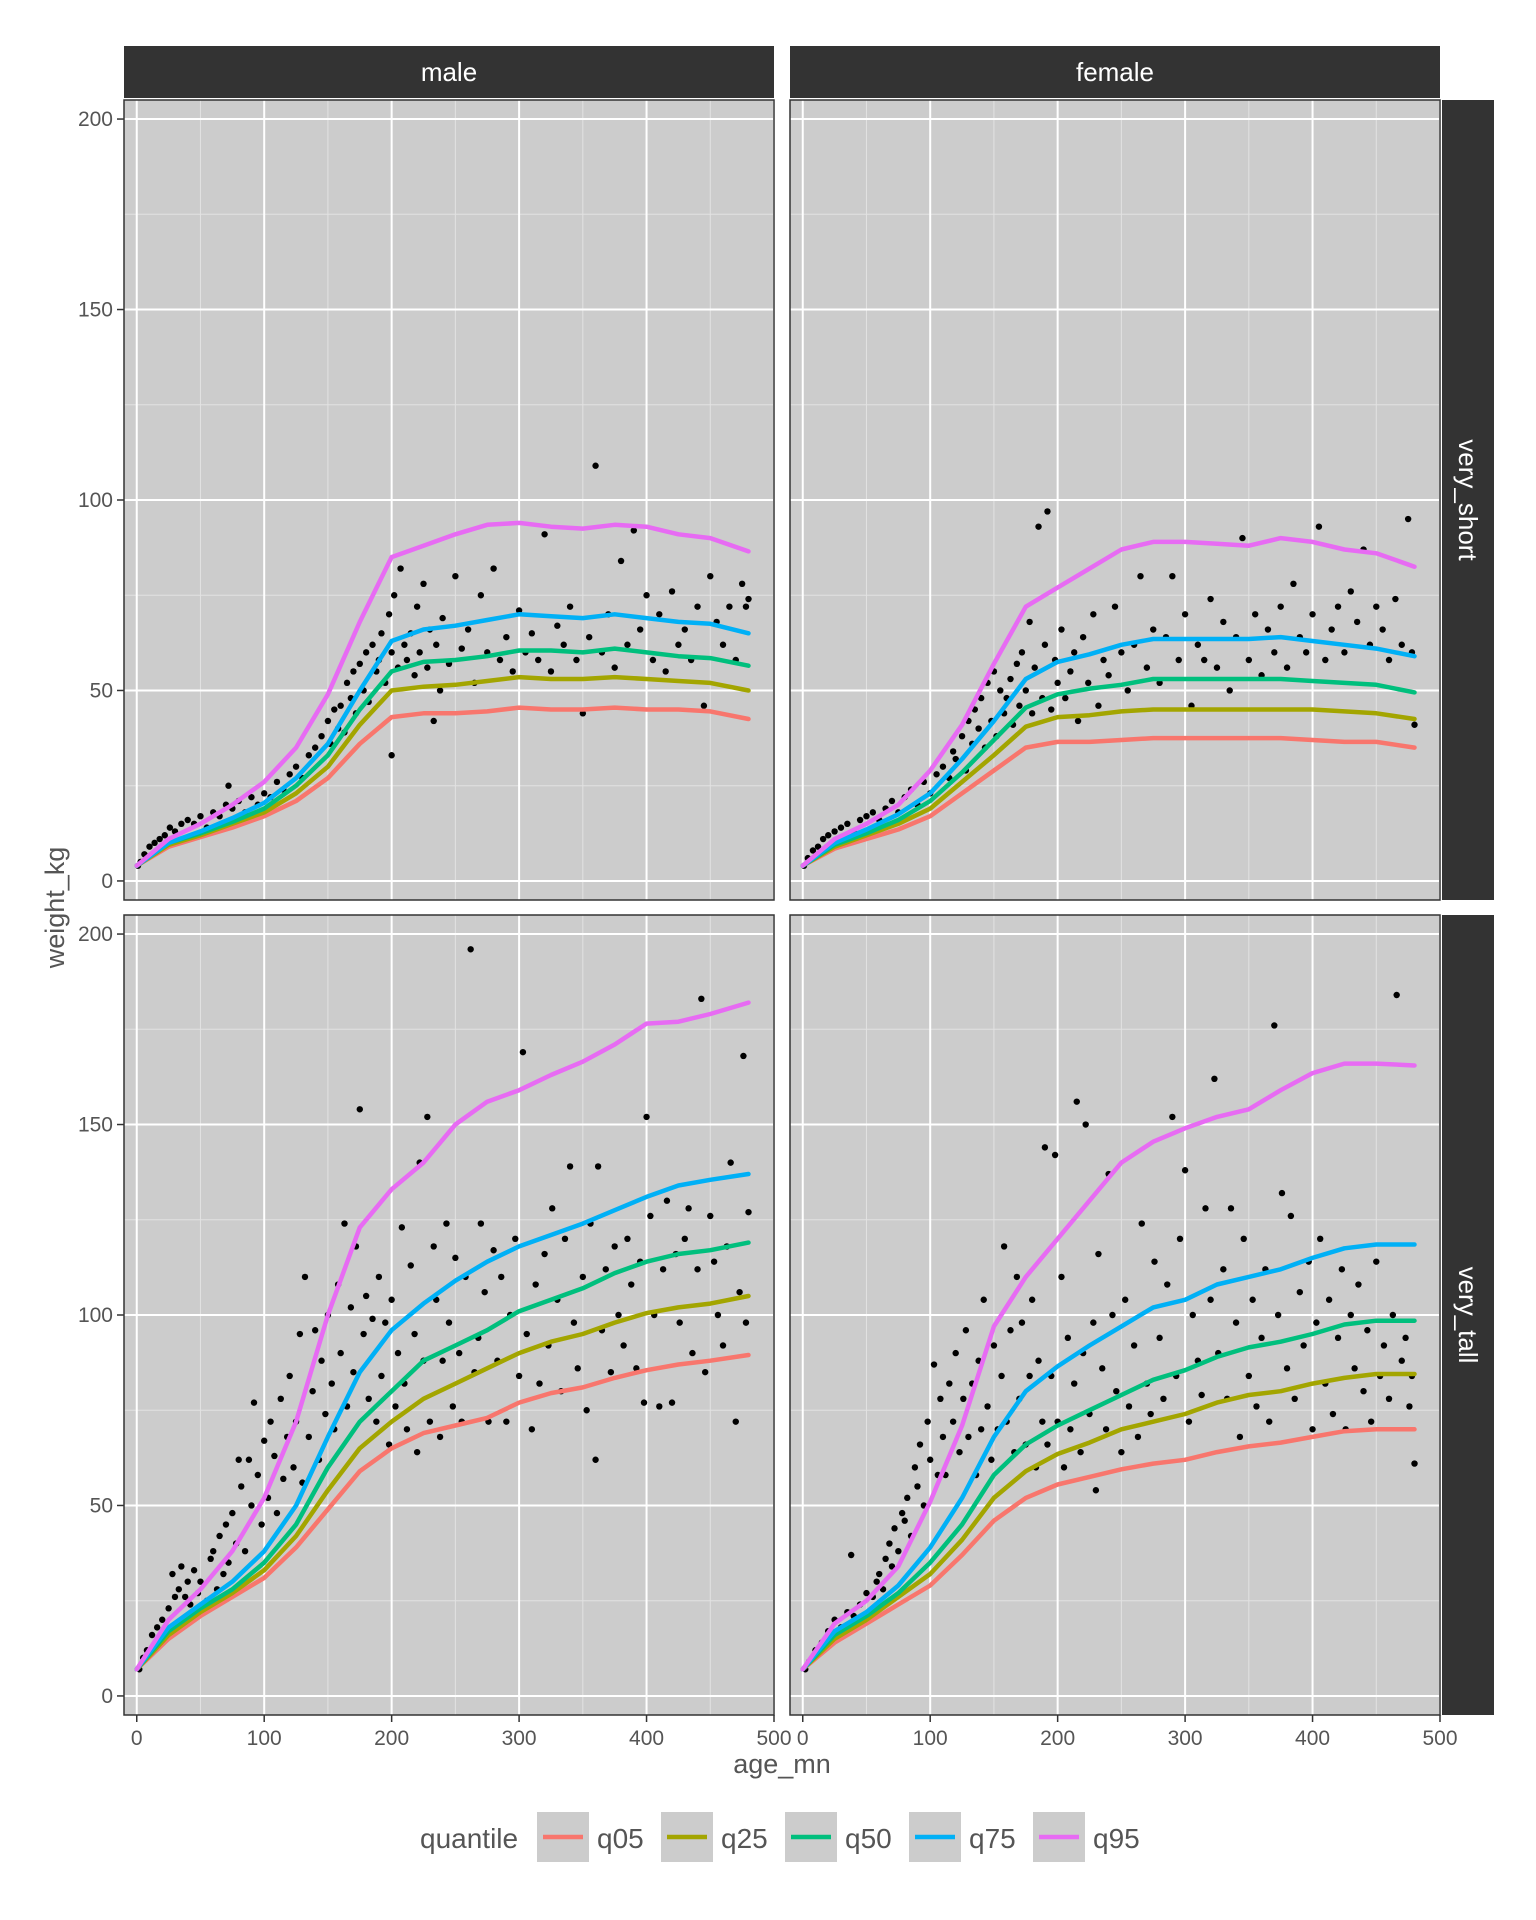 This screenshot has width=1536, height=1920. Describe the element at coordinates (442, 1336) in the screenshot. I see `series-line-q95` at that location.